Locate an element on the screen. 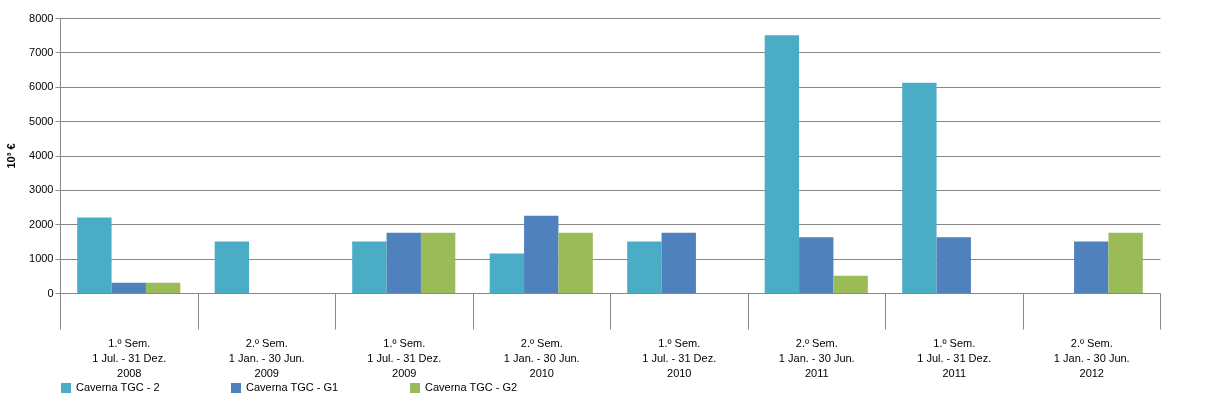 The width and height of the screenshot is (1211, 416). x-tick-label: 1.º Sem. 1 Jul. - 31 Dez. 2011 is located at coordinates (954, 357).